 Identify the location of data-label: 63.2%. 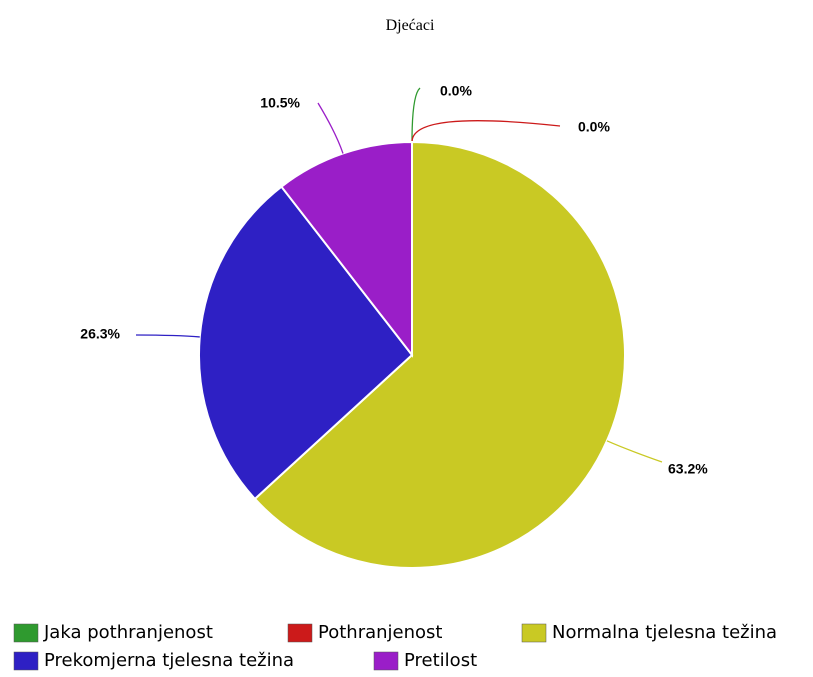
(688, 469).